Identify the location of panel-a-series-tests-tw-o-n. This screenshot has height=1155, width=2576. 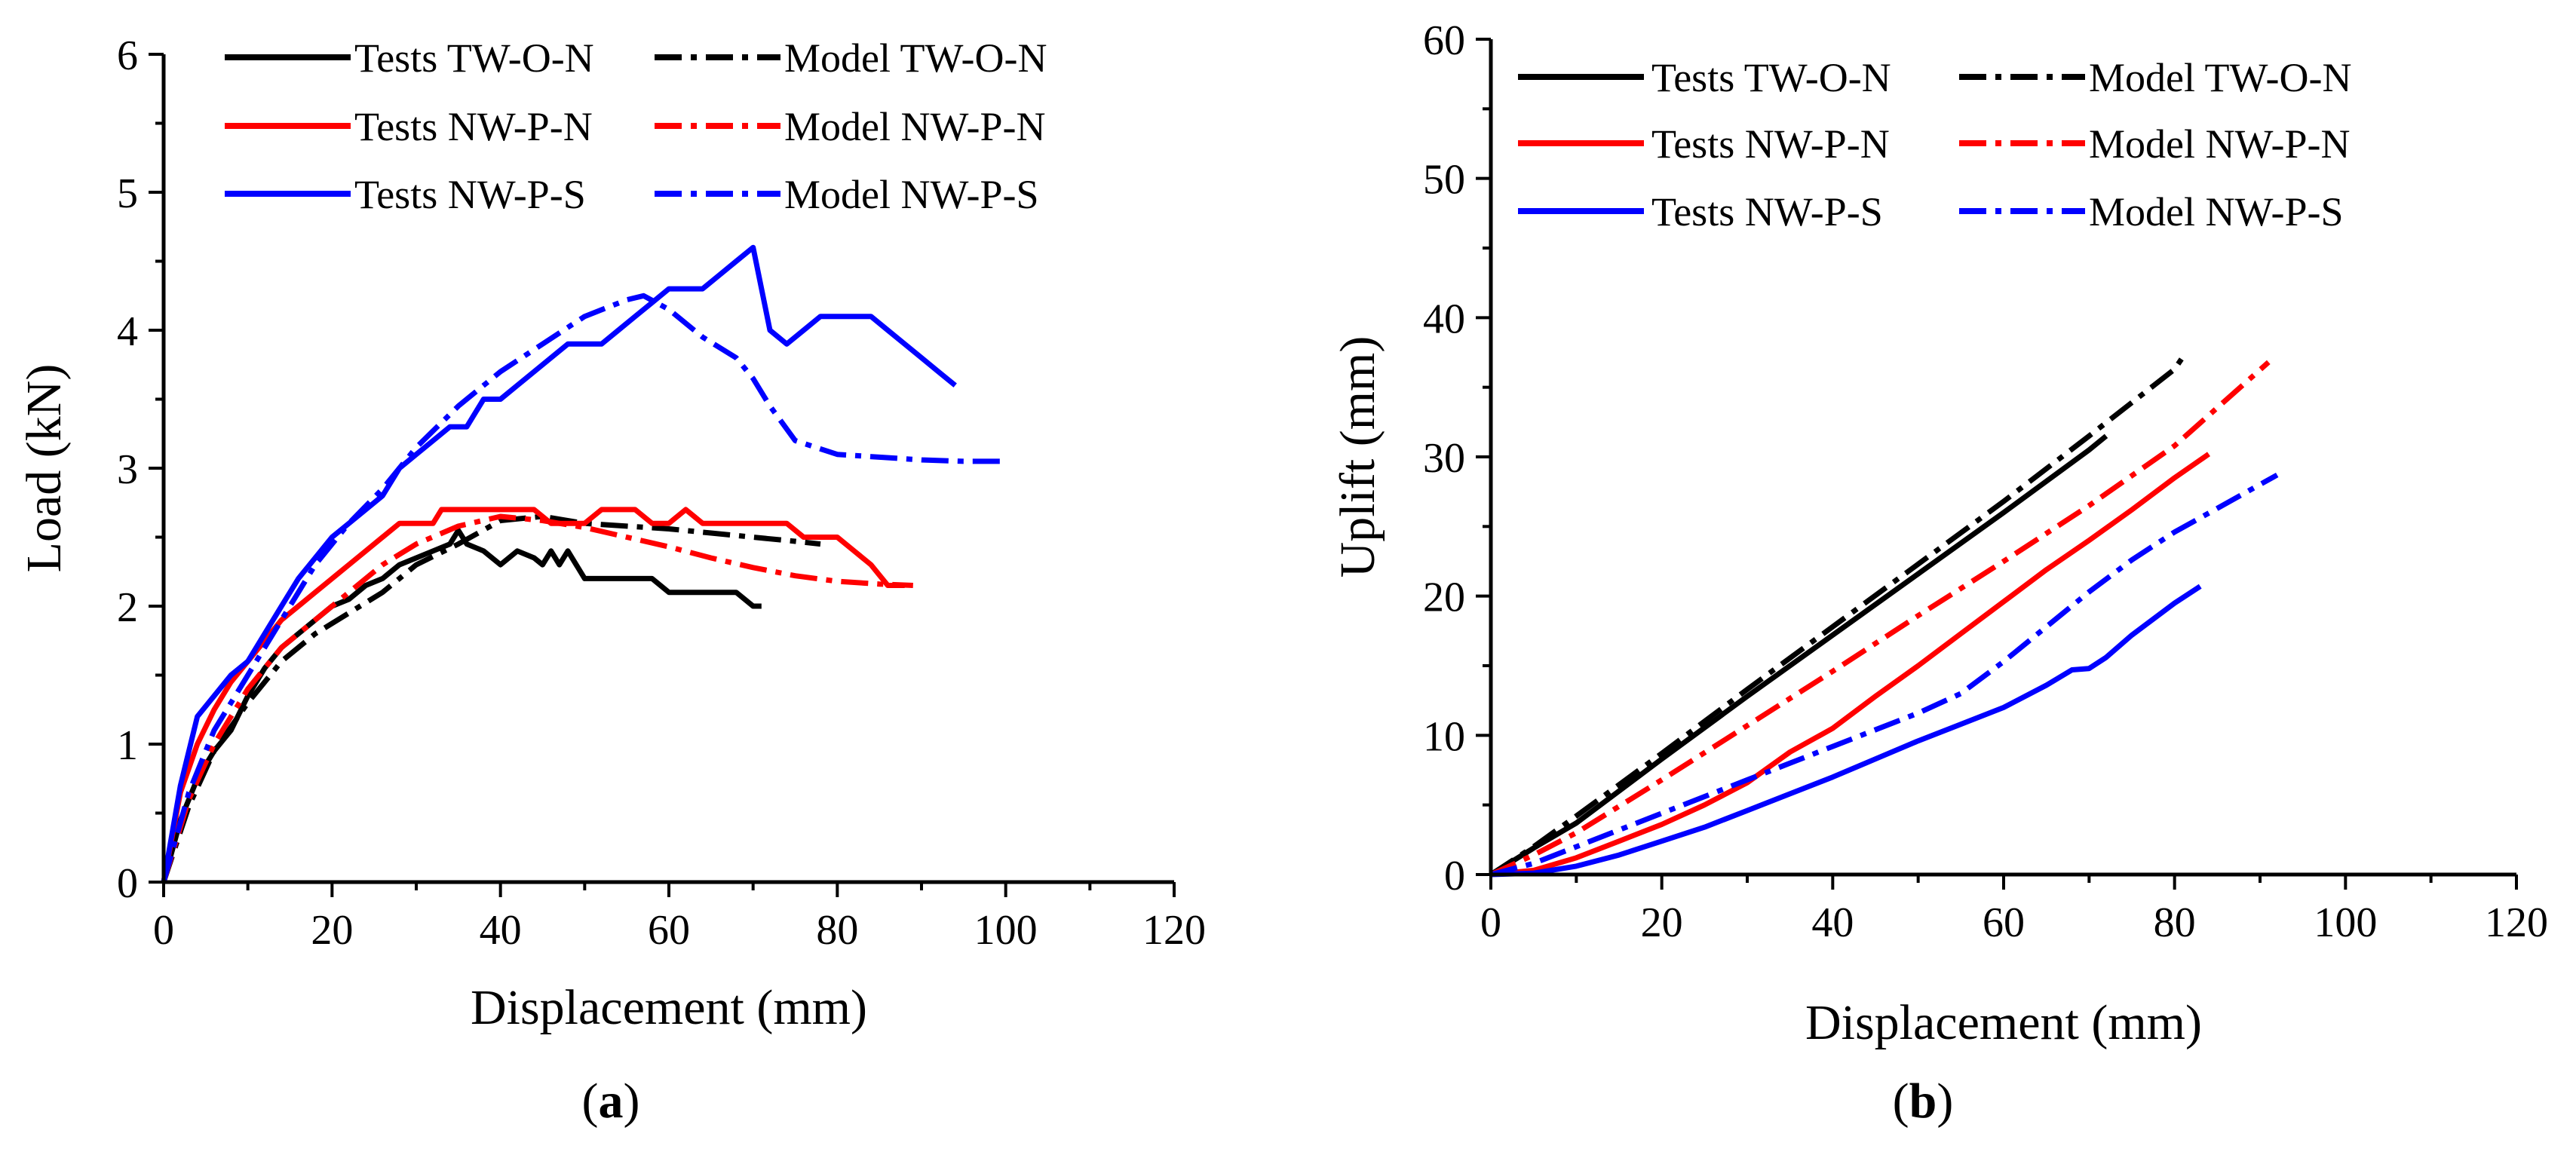
(461, 705).